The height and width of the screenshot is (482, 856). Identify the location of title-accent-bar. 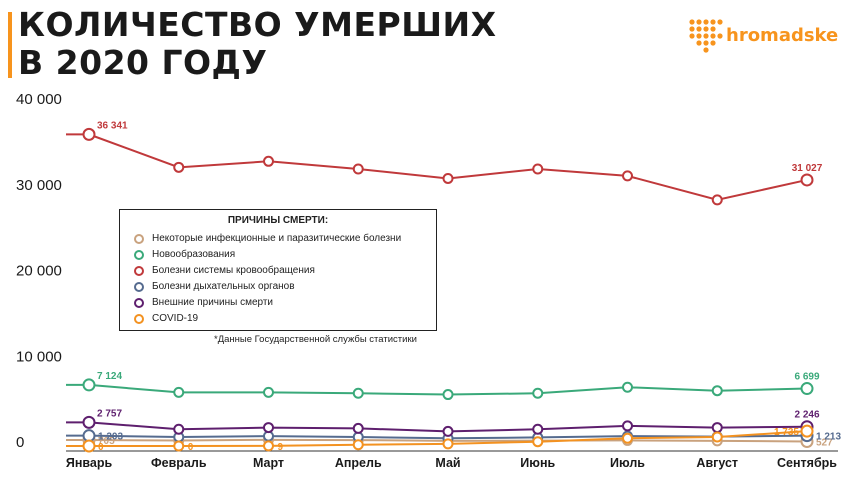
(10, 45).